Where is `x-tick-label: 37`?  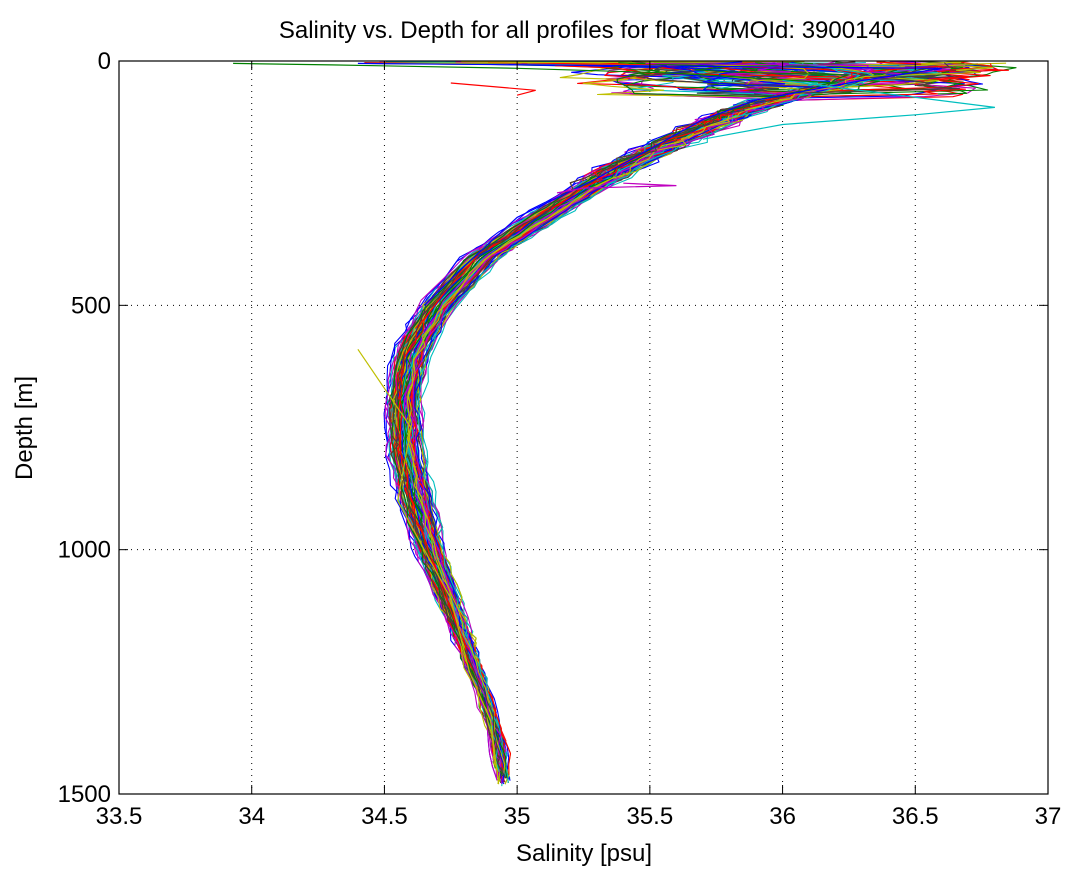
x-tick-label: 37 is located at coordinates (1048, 816).